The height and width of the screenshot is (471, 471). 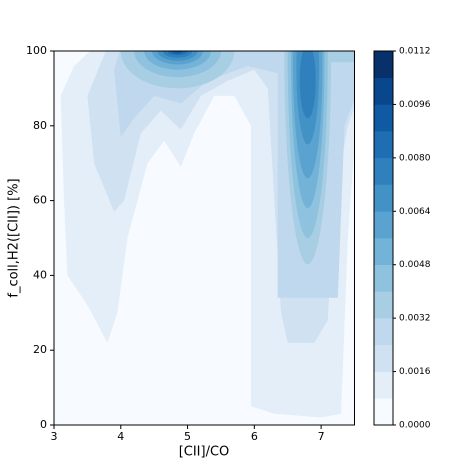 I want to click on x-axis-label: [CII]/CO, so click(x=204, y=452).